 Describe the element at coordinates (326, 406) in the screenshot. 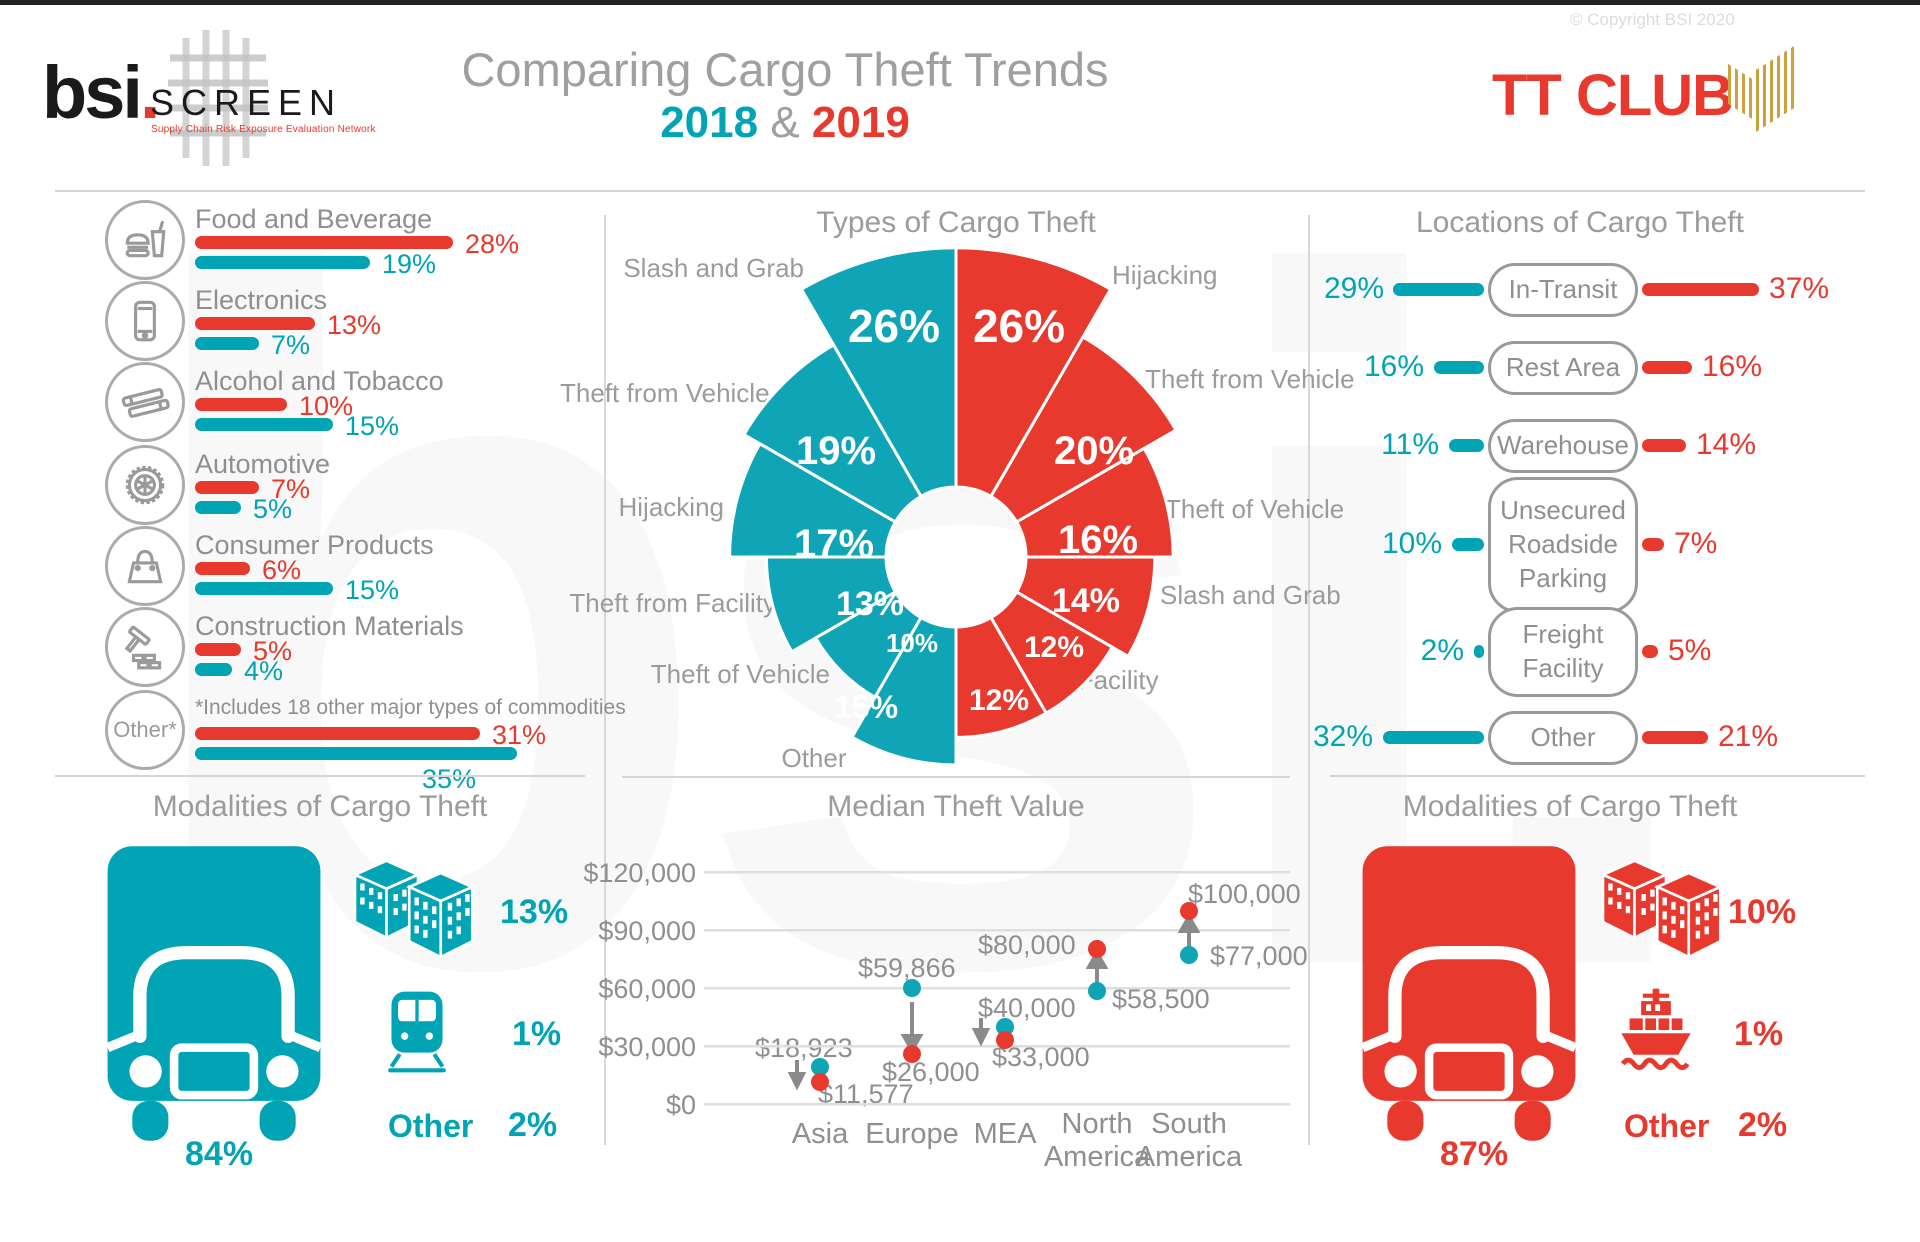

I see `bar-value-2019: 10%` at that location.